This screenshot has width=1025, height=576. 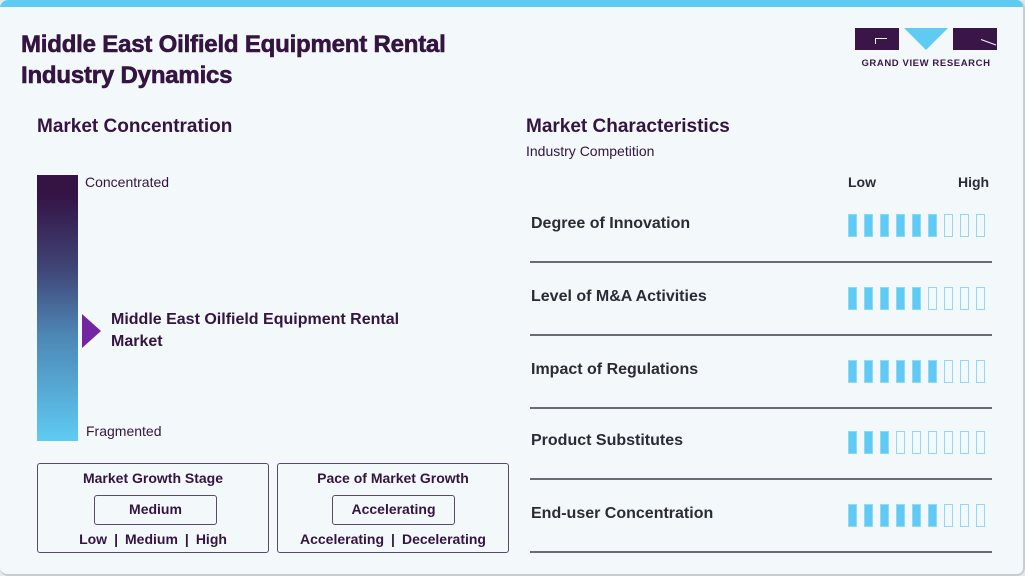 What do you see at coordinates (57, 308) in the screenshot?
I see `concentration-gradient-bar` at bounding box center [57, 308].